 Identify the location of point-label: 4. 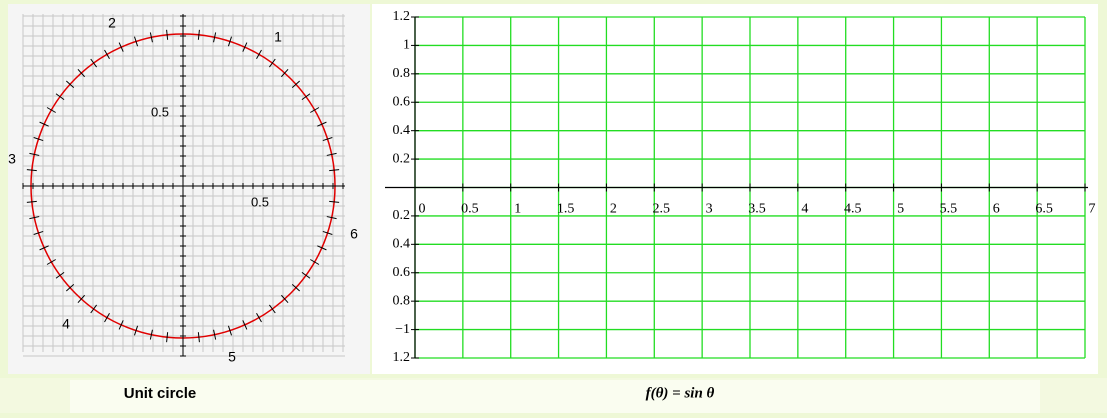
(66, 324).